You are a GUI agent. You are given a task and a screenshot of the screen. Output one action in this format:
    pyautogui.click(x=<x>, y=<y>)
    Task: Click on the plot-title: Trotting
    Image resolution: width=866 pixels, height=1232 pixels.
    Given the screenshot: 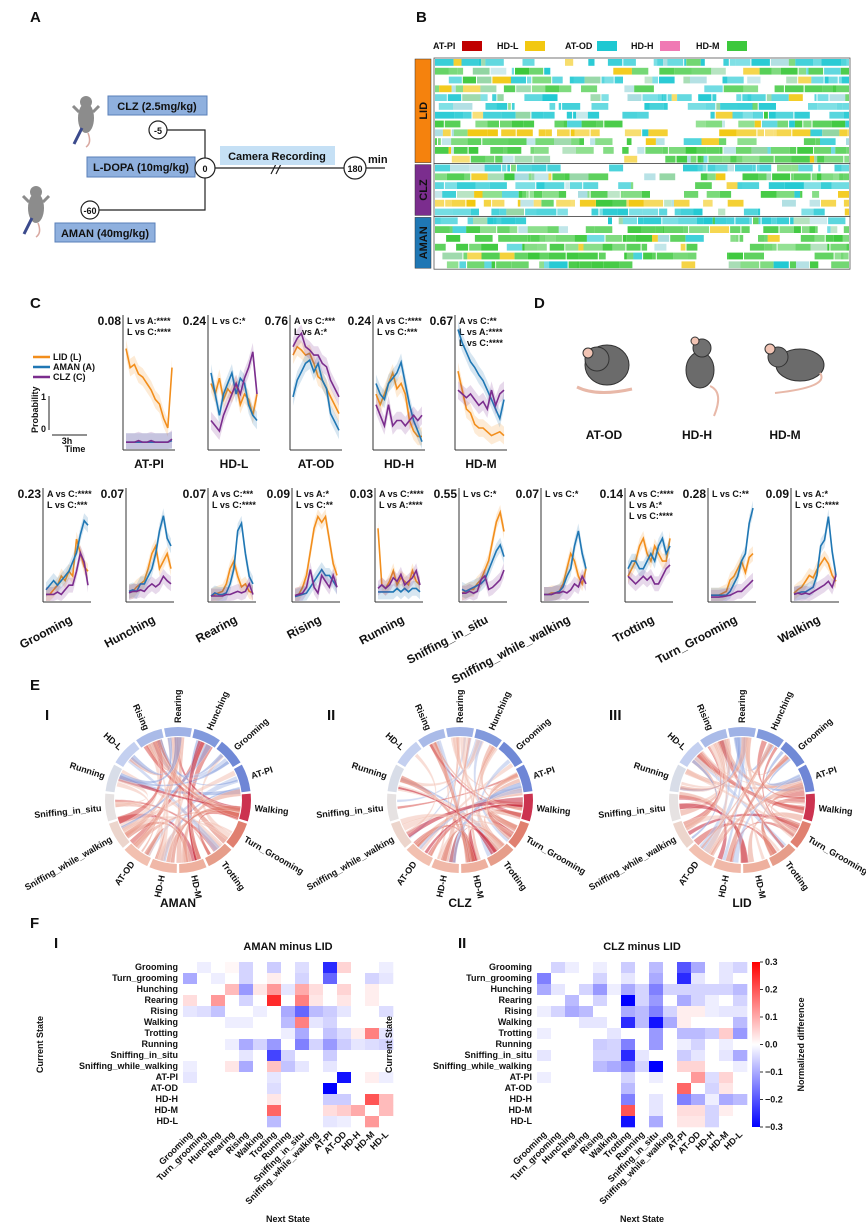 What is the action you would take?
    pyautogui.click(x=633, y=628)
    